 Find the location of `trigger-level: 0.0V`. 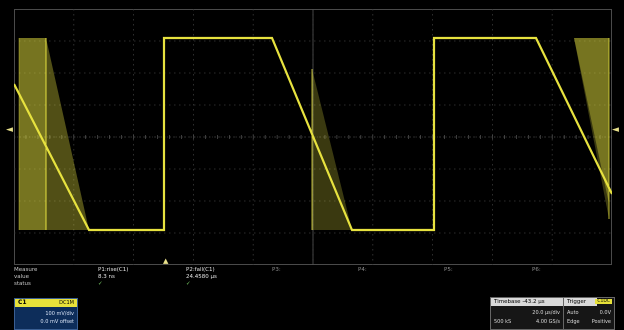

trigger-level: 0.0V is located at coordinates (605, 313).